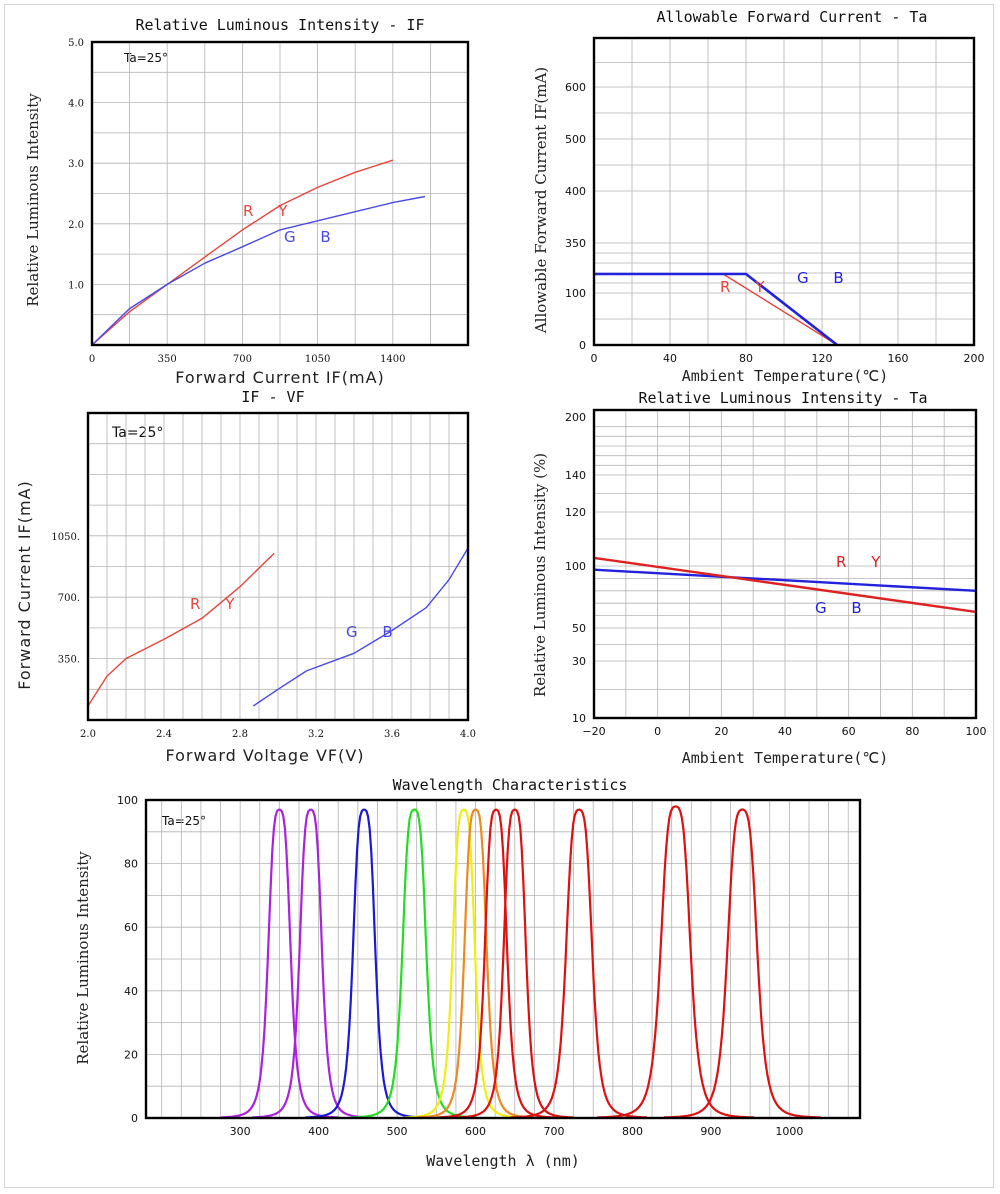  I want to click on x-tick-label: −20, so click(593, 731).